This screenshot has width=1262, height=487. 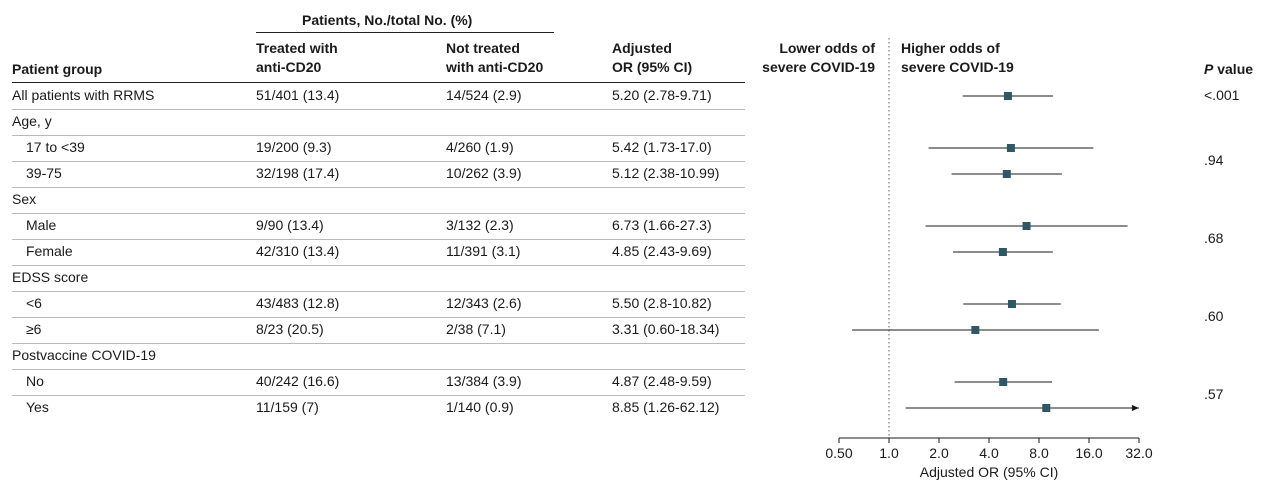 What do you see at coordinates (387, 20) in the screenshot?
I see `patients-span-header: Patients, No./total No. (%)` at bounding box center [387, 20].